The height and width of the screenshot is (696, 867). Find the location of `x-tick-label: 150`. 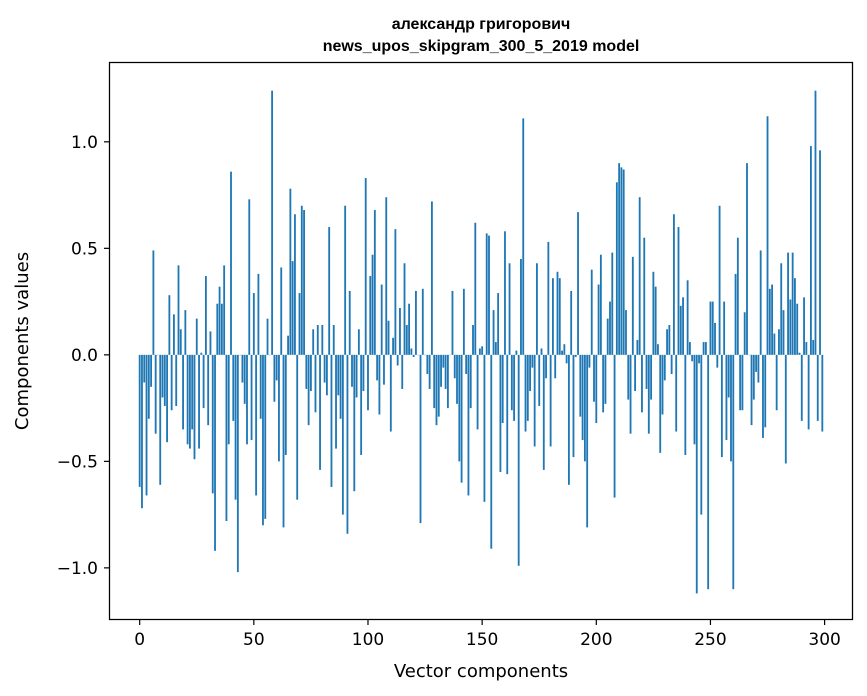

x-tick-label: 150 is located at coordinates (482, 640).